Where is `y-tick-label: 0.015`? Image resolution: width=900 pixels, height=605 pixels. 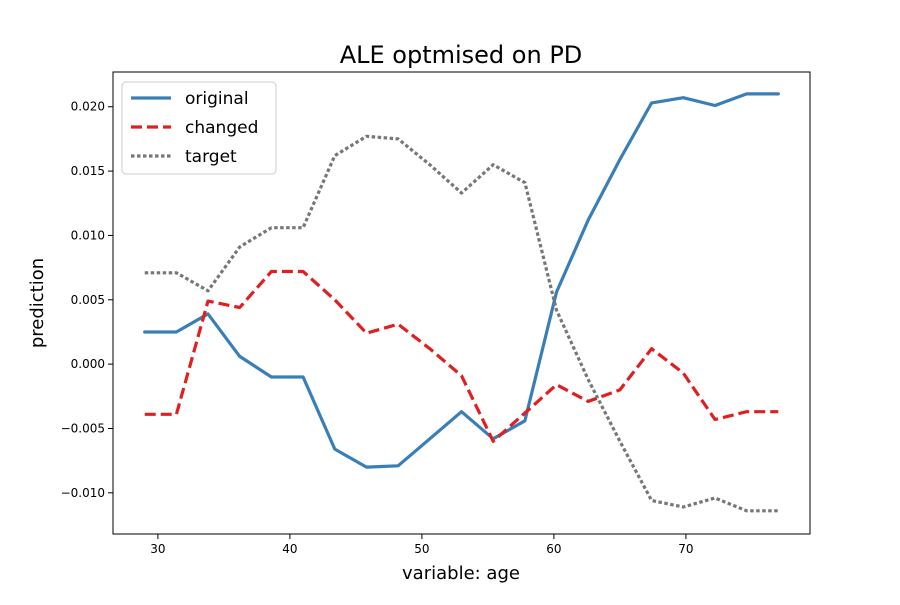
y-tick-label: 0.015 is located at coordinates (88, 171).